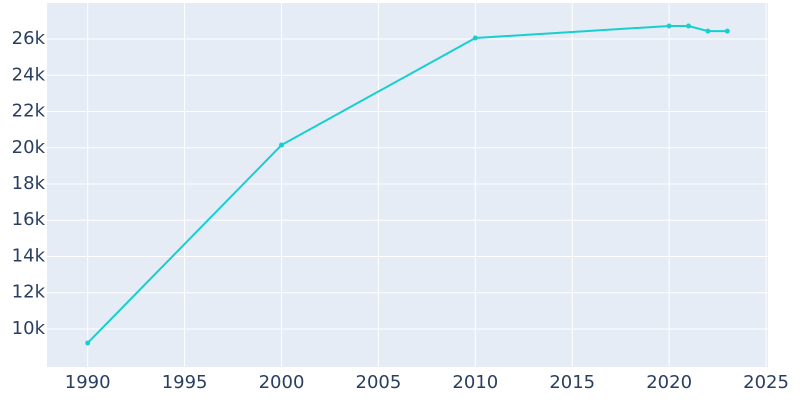 Image resolution: width=800 pixels, height=400 pixels. What do you see at coordinates (766, 382) in the screenshot?
I see `x-tick-label: 2025` at bounding box center [766, 382].